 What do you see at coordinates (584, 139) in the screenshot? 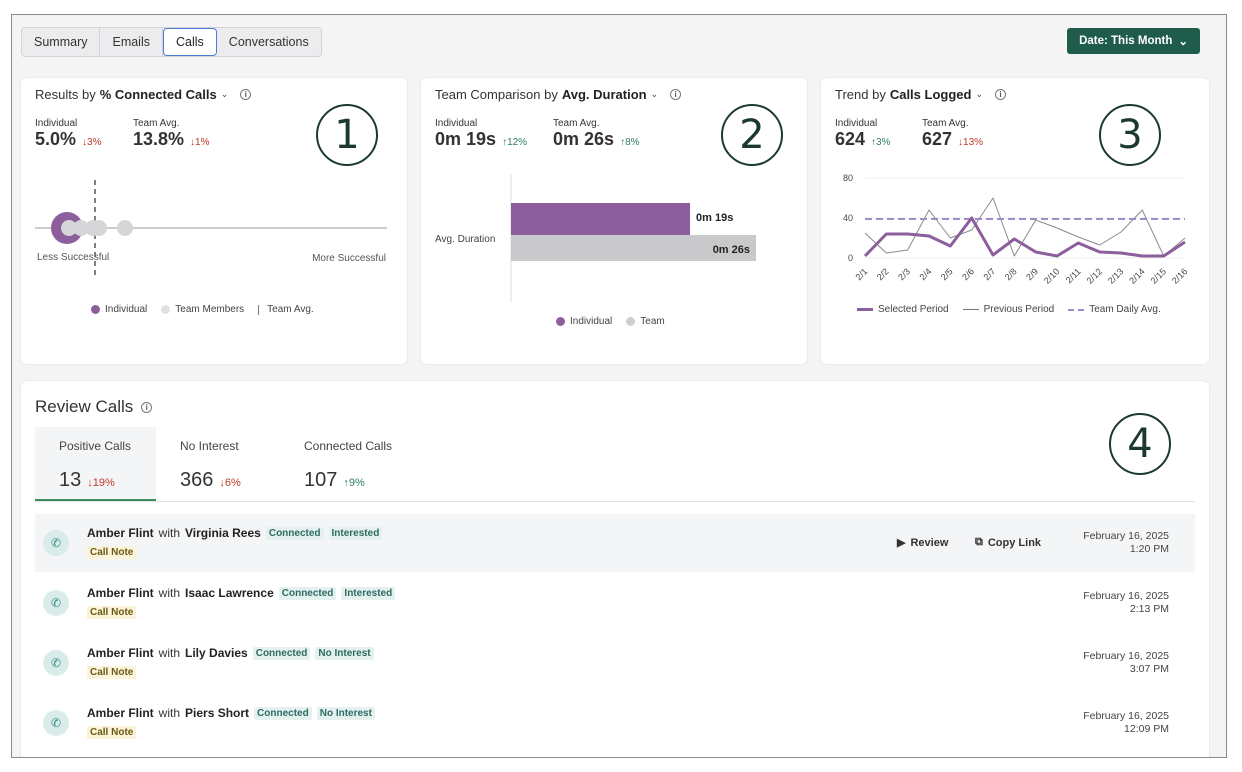
I see `team-value: 0m 26s` at bounding box center [584, 139].